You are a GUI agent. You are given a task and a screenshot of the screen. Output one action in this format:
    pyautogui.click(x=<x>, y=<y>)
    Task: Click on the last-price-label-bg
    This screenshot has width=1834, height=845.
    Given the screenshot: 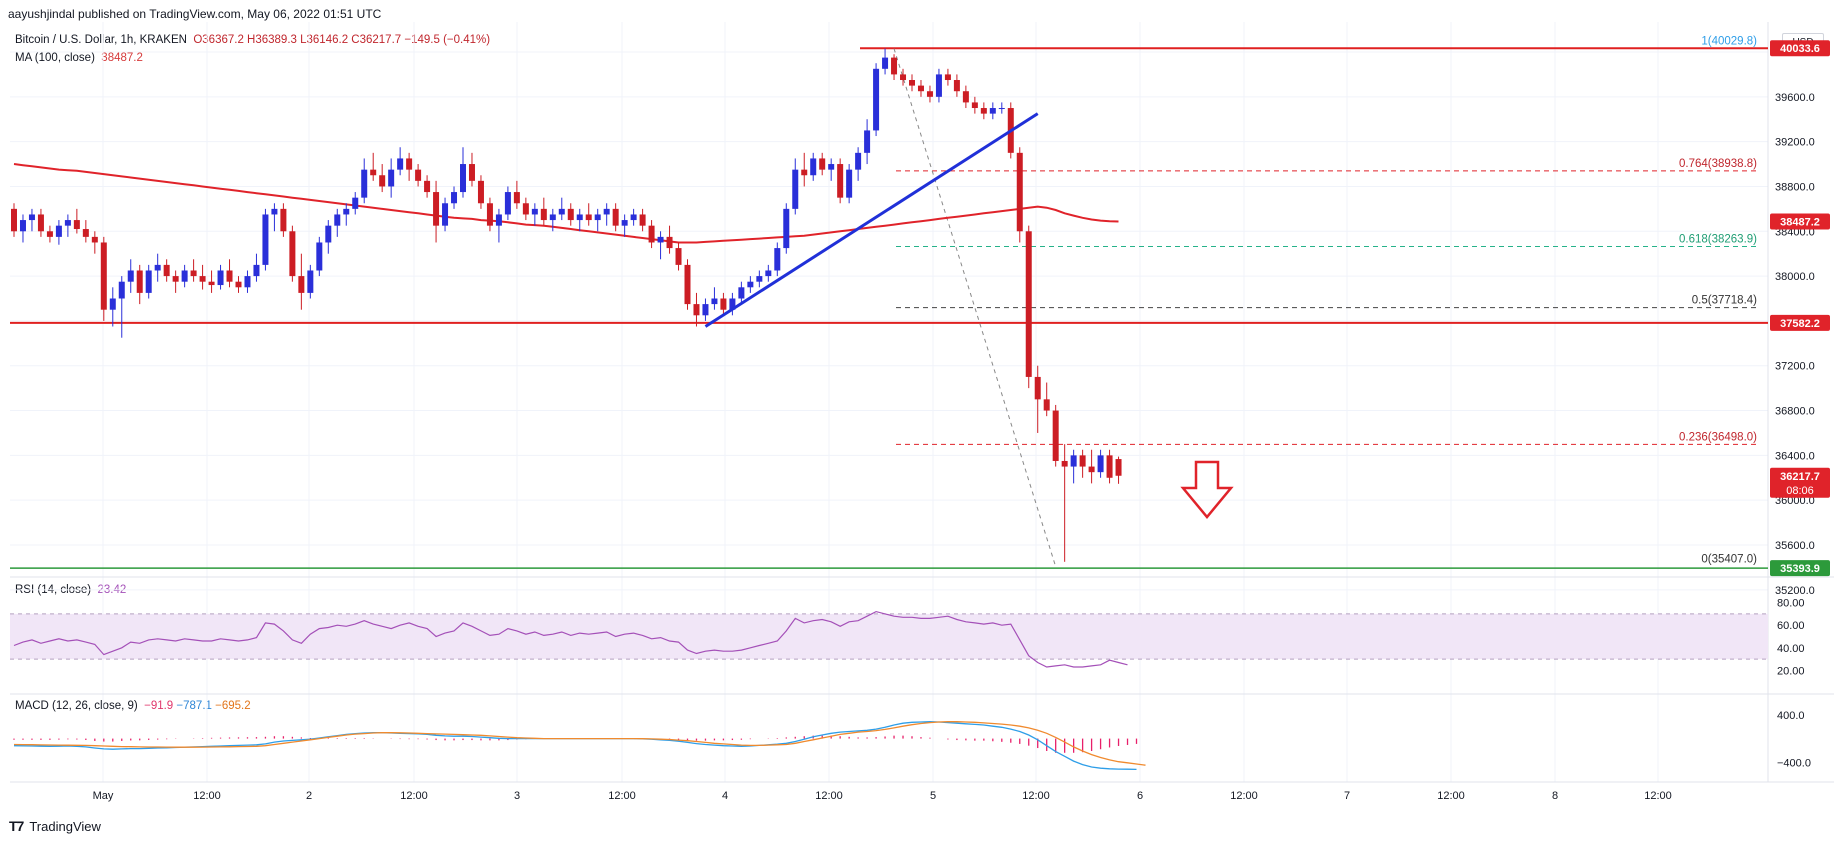 What is the action you would take?
    pyautogui.click(x=1800, y=482)
    